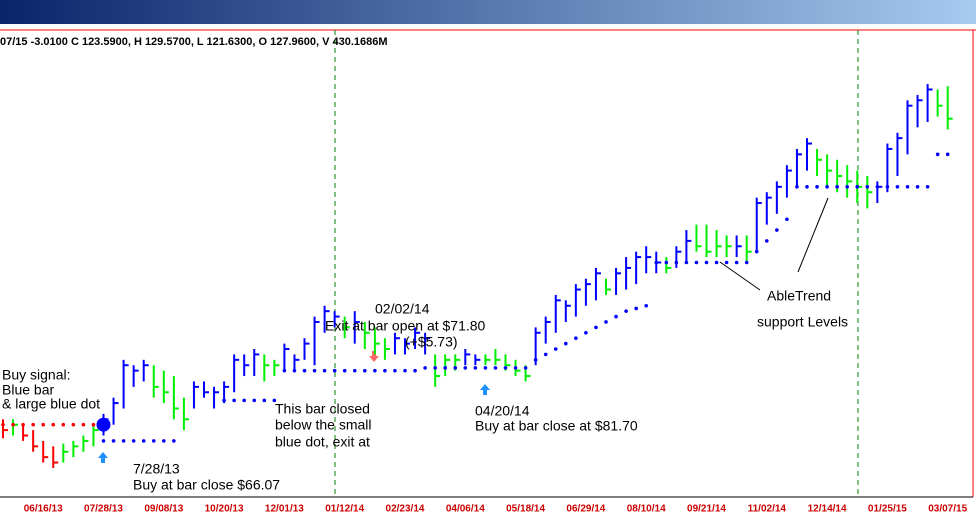  Describe the element at coordinates (28, 390) in the screenshot. I see `annotation: Blue bar` at that location.